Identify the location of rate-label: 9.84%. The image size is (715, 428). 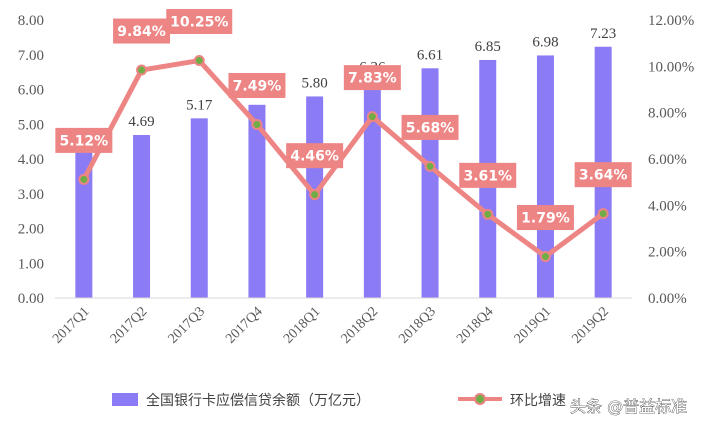
(142, 31).